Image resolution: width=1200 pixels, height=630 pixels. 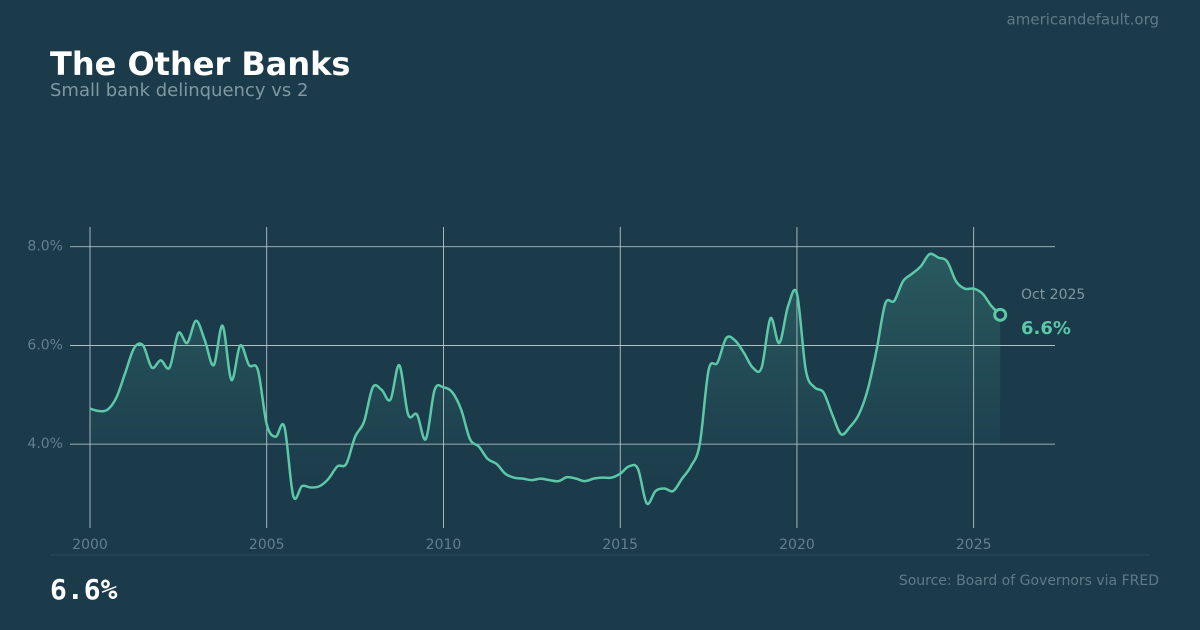 What do you see at coordinates (267, 545) in the screenshot?
I see `x-tick-label: 2005` at bounding box center [267, 545].